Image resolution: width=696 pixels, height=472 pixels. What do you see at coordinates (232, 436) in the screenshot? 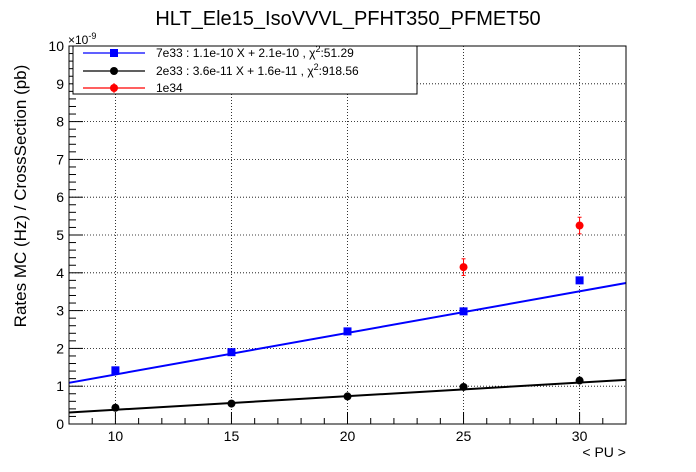
I see `x-tick-label: 15` at bounding box center [232, 436].